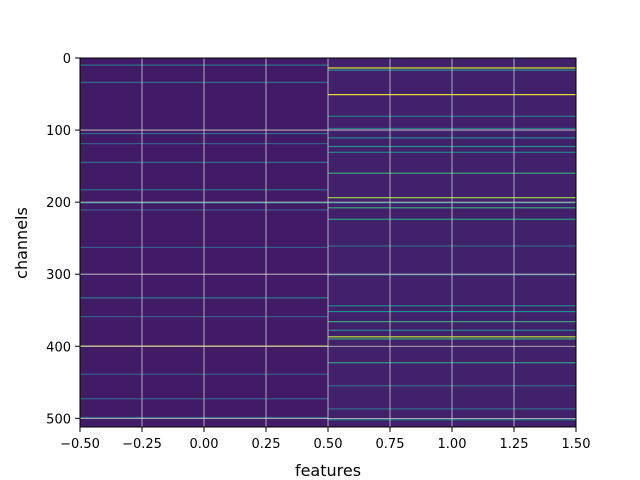  I want to click on x-tick-label: −0.50, so click(80, 444).